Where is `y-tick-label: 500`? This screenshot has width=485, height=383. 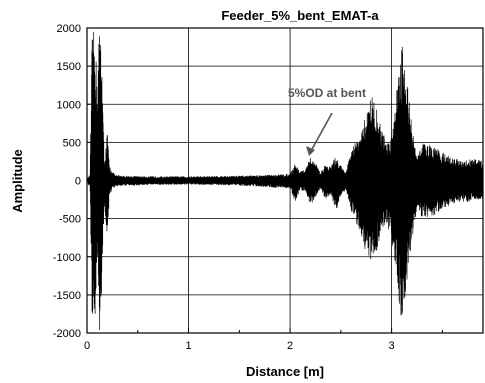 y-tick-label: 500 is located at coordinates (72, 143).